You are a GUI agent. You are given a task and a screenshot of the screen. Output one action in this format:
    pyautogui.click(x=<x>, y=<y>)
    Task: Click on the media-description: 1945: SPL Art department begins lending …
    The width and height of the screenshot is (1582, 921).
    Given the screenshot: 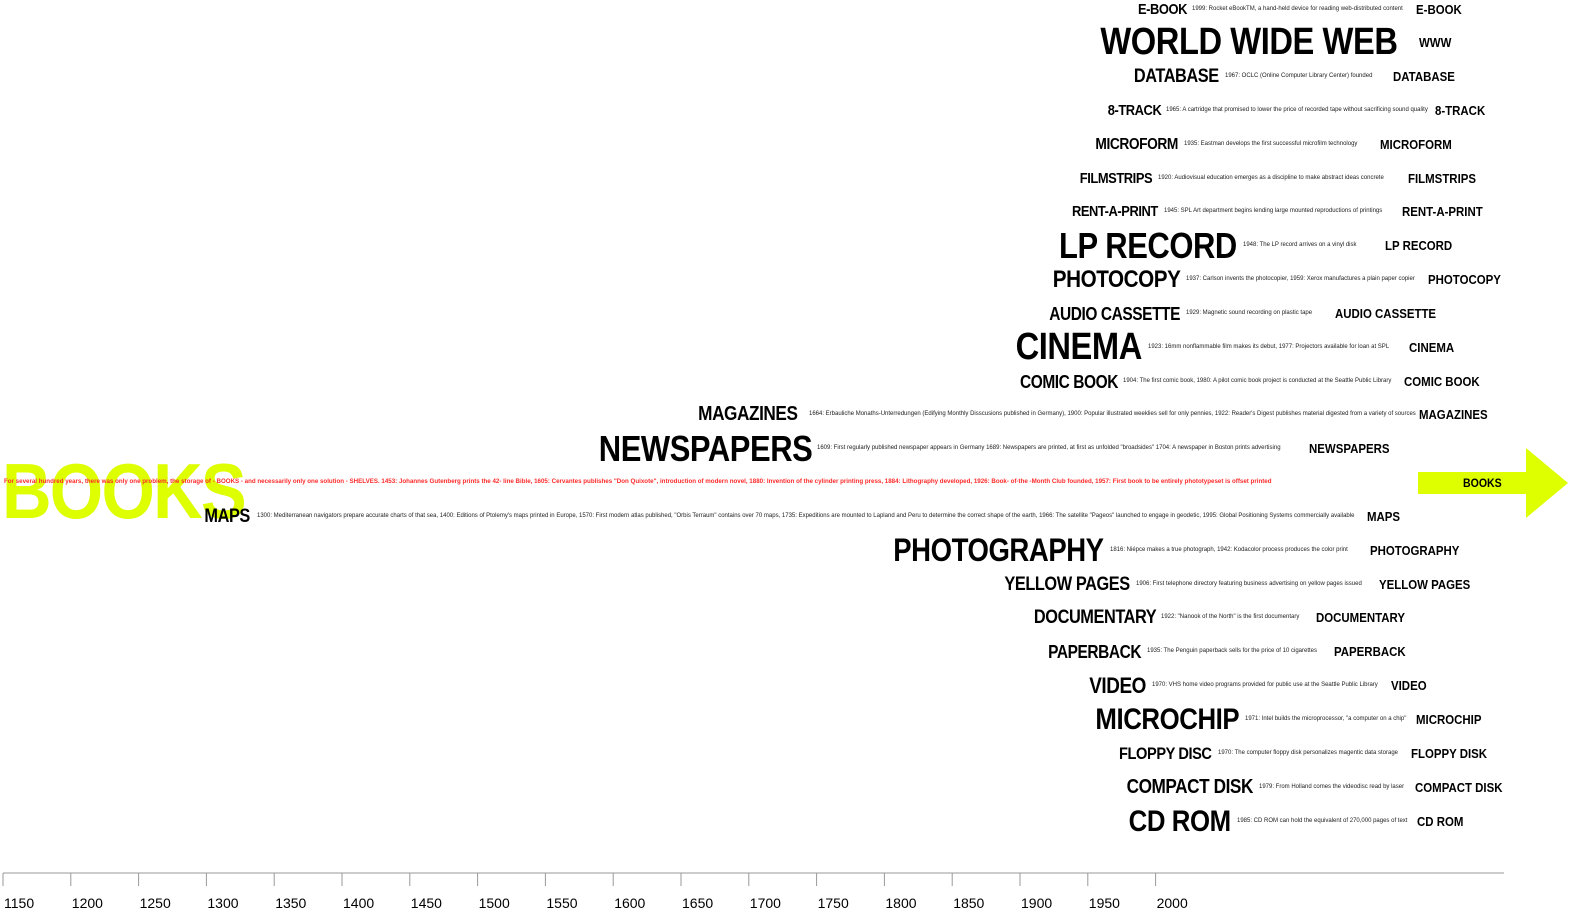 What is the action you would take?
    pyautogui.click(x=1273, y=211)
    